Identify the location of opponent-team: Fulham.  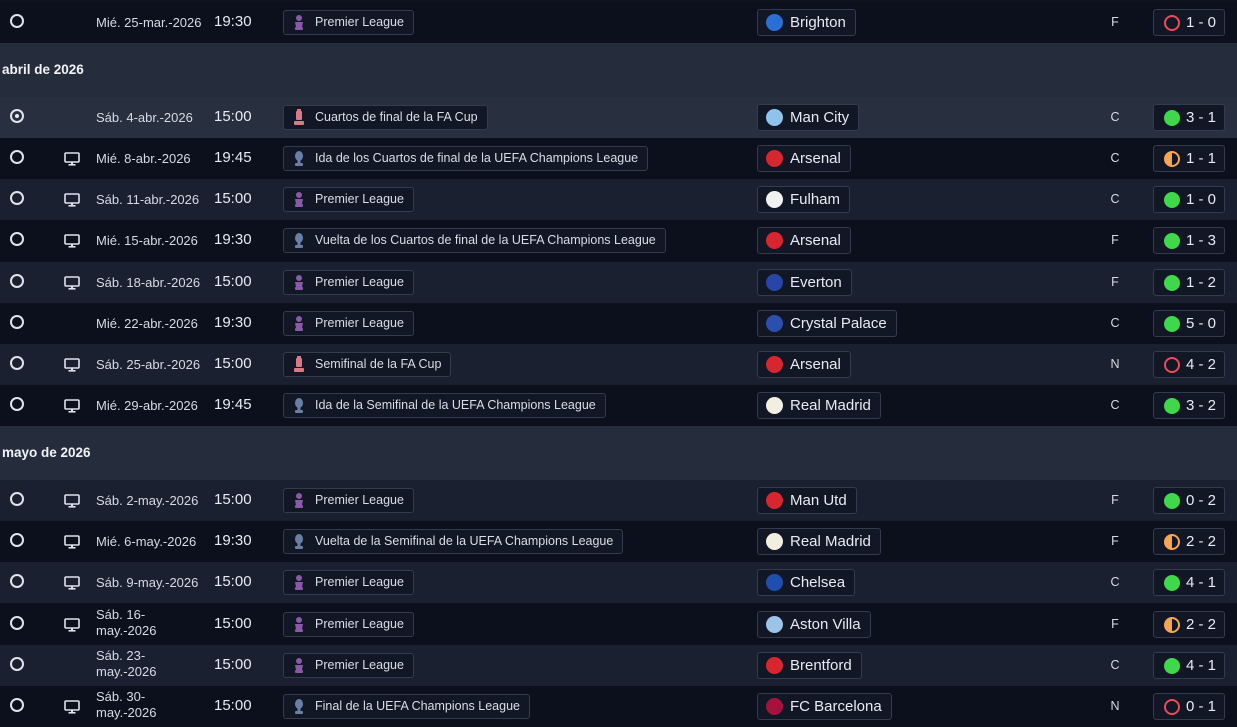
(804, 199).